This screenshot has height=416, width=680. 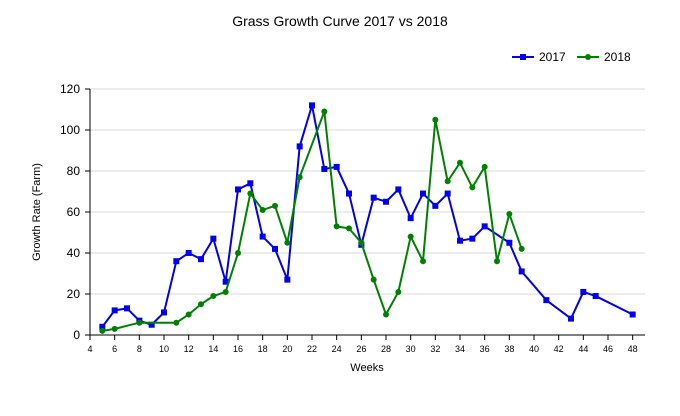 I want to click on x-tick-label: 16, so click(x=238, y=349).